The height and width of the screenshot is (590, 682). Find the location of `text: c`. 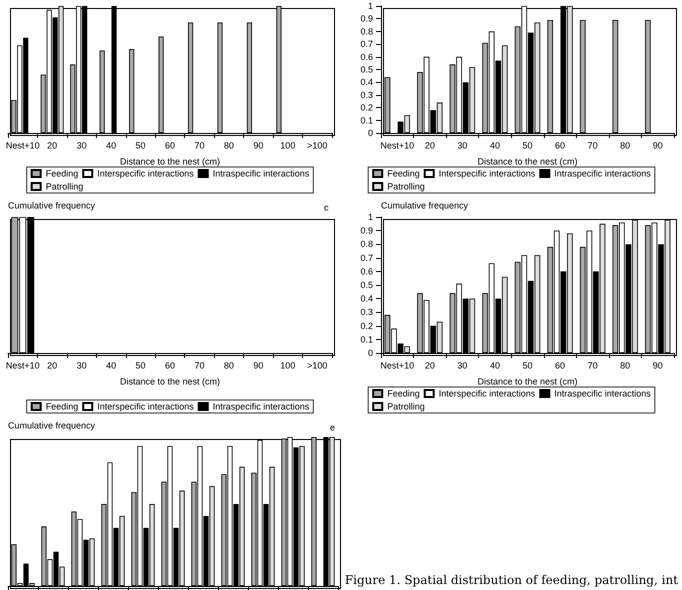

text: c is located at coordinates (326, 207).